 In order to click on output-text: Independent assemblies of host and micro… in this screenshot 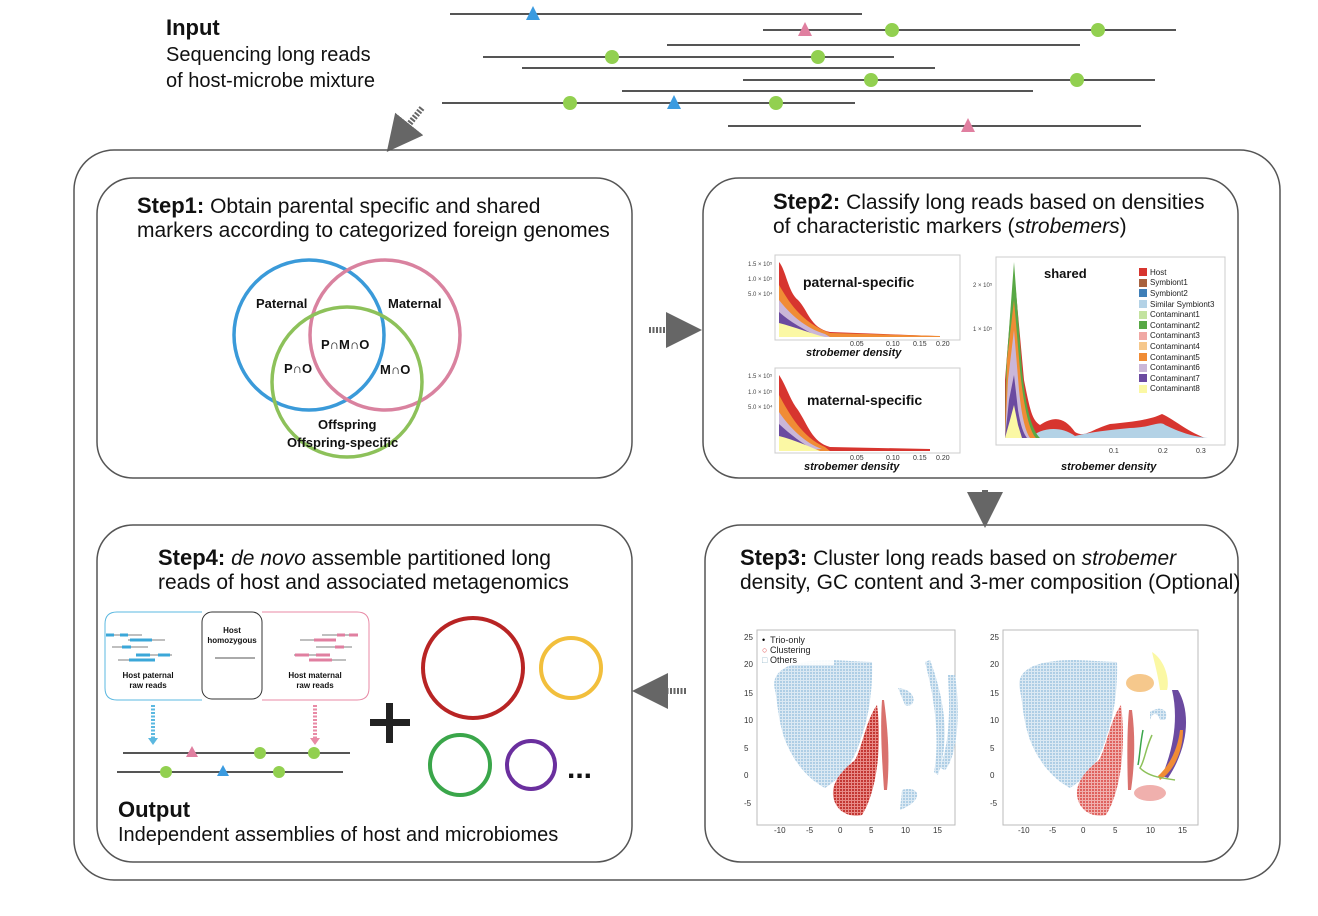, I will do `click(338, 835)`.